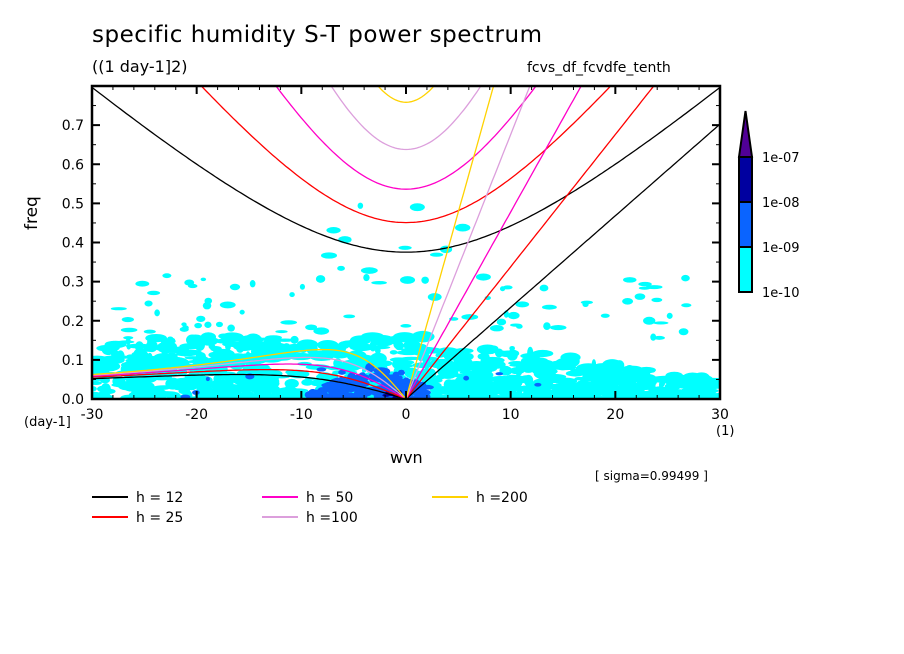 This screenshot has width=904, height=654. I want to click on colorbar-extend-max, so click(745, 134).